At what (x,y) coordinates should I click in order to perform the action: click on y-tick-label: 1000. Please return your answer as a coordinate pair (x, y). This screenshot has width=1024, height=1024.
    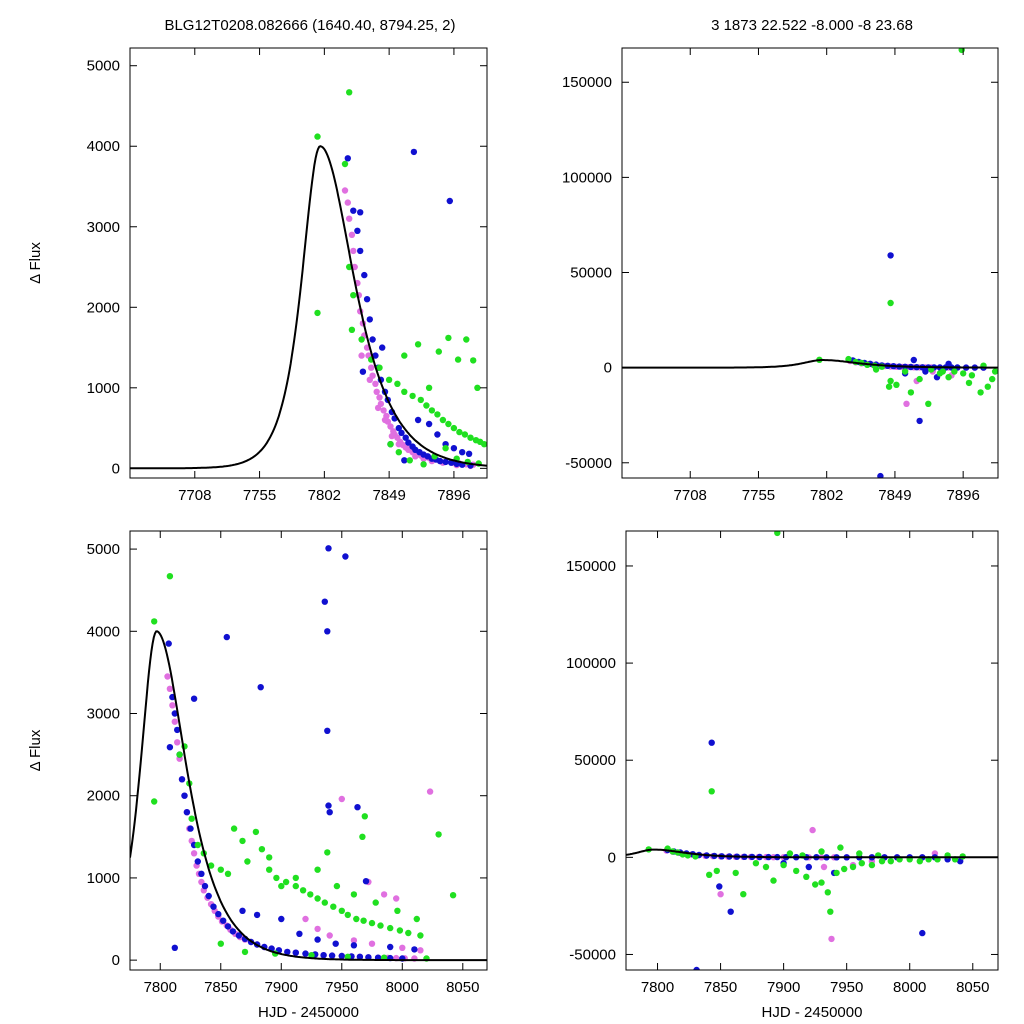
    Looking at the image, I should click on (103, 878).